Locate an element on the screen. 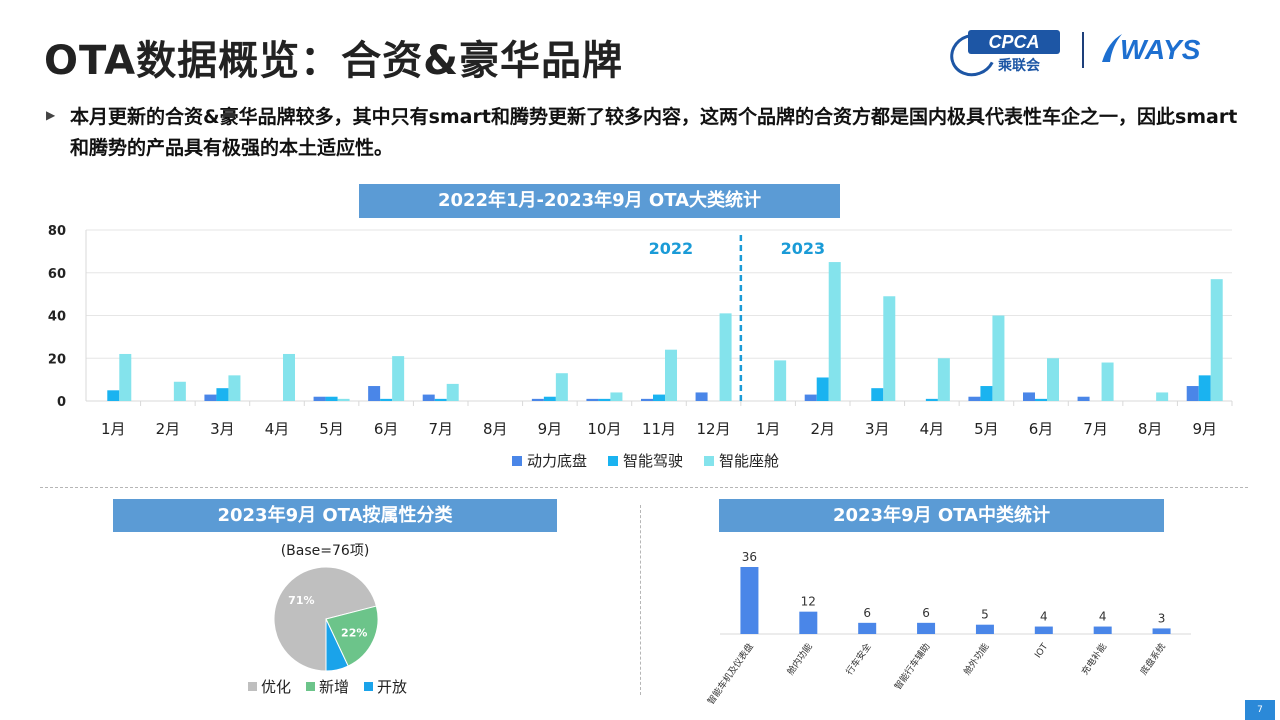 The height and width of the screenshot is (720, 1280). y-tick-label: 0 is located at coordinates (61, 402).